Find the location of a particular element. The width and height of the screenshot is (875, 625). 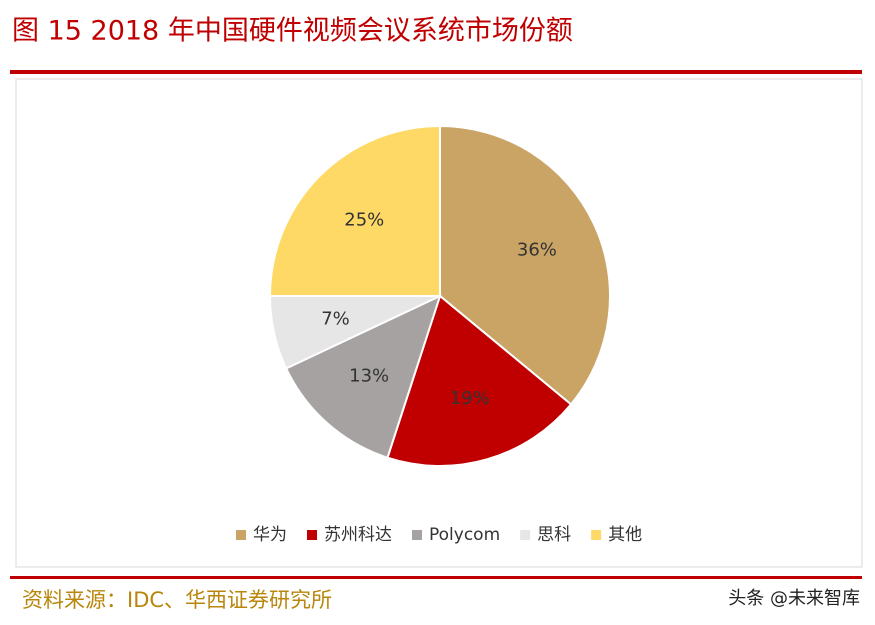

legend-label: 思科 is located at coordinates (554, 535).